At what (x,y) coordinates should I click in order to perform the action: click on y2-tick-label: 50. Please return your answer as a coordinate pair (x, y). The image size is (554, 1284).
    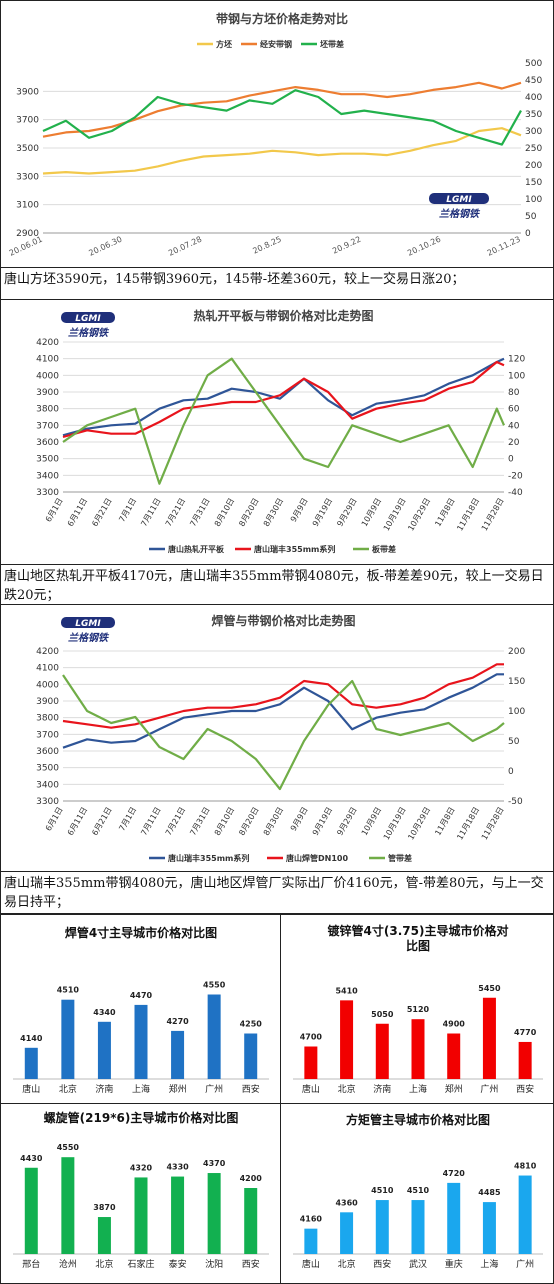
    Looking at the image, I should click on (514, 742).